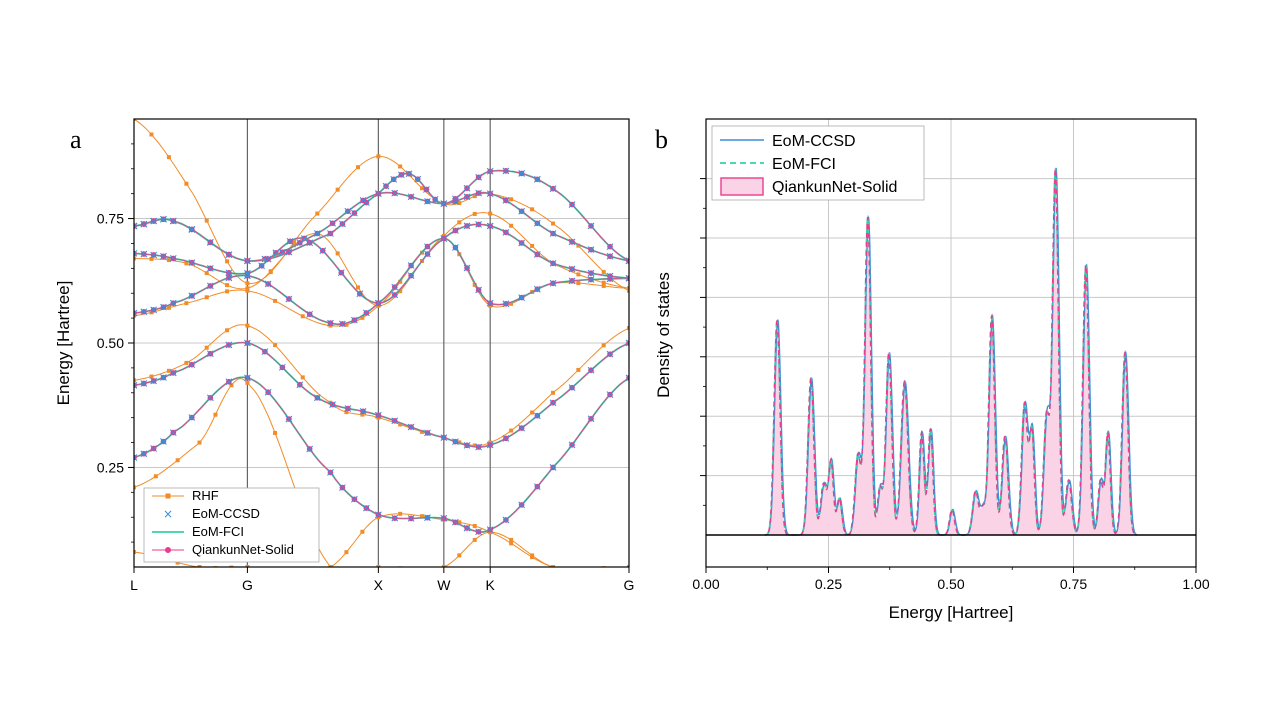 Image resolution: width=1266 pixels, height=712 pixels. What do you see at coordinates (134, 585) in the screenshot?
I see `kpoint-label: L` at bounding box center [134, 585].